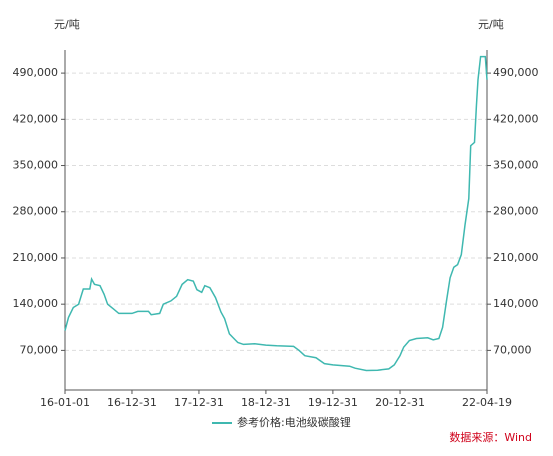  What do you see at coordinates (490, 437) in the screenshot?
I see `source: 数据来源：Wind` at bounding box center [490, 437].